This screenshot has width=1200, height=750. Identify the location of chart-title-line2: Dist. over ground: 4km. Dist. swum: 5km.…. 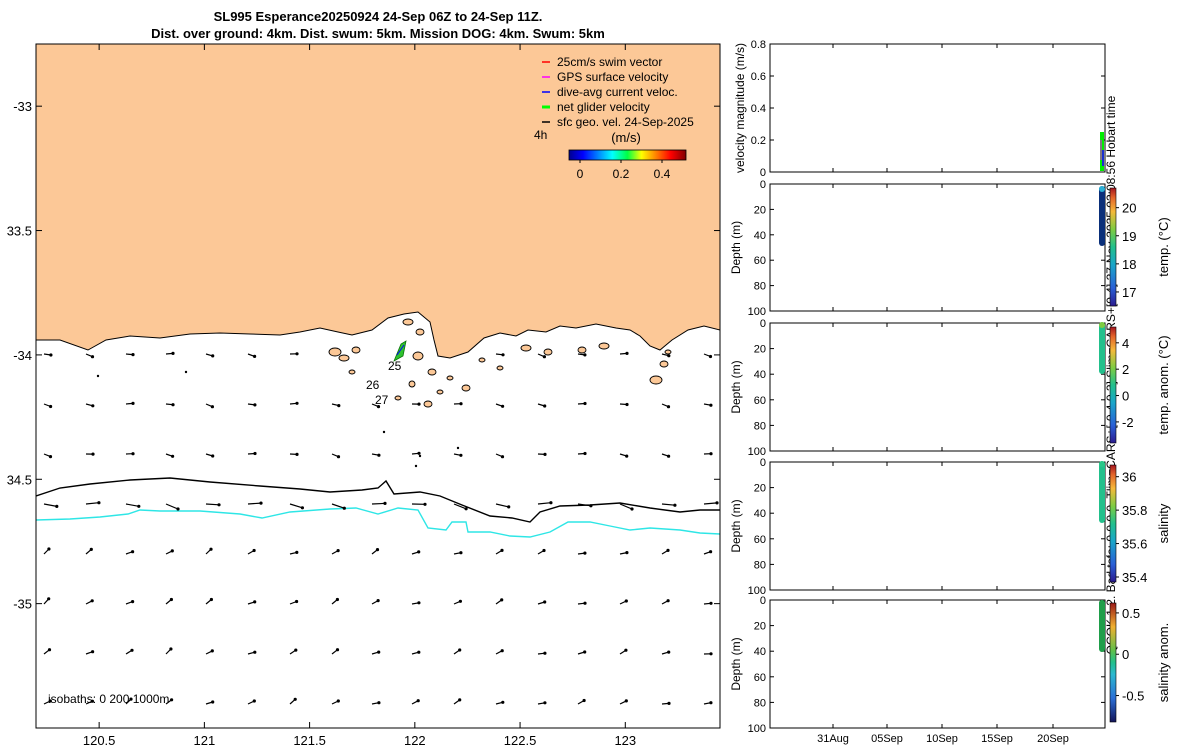
(378, 33).